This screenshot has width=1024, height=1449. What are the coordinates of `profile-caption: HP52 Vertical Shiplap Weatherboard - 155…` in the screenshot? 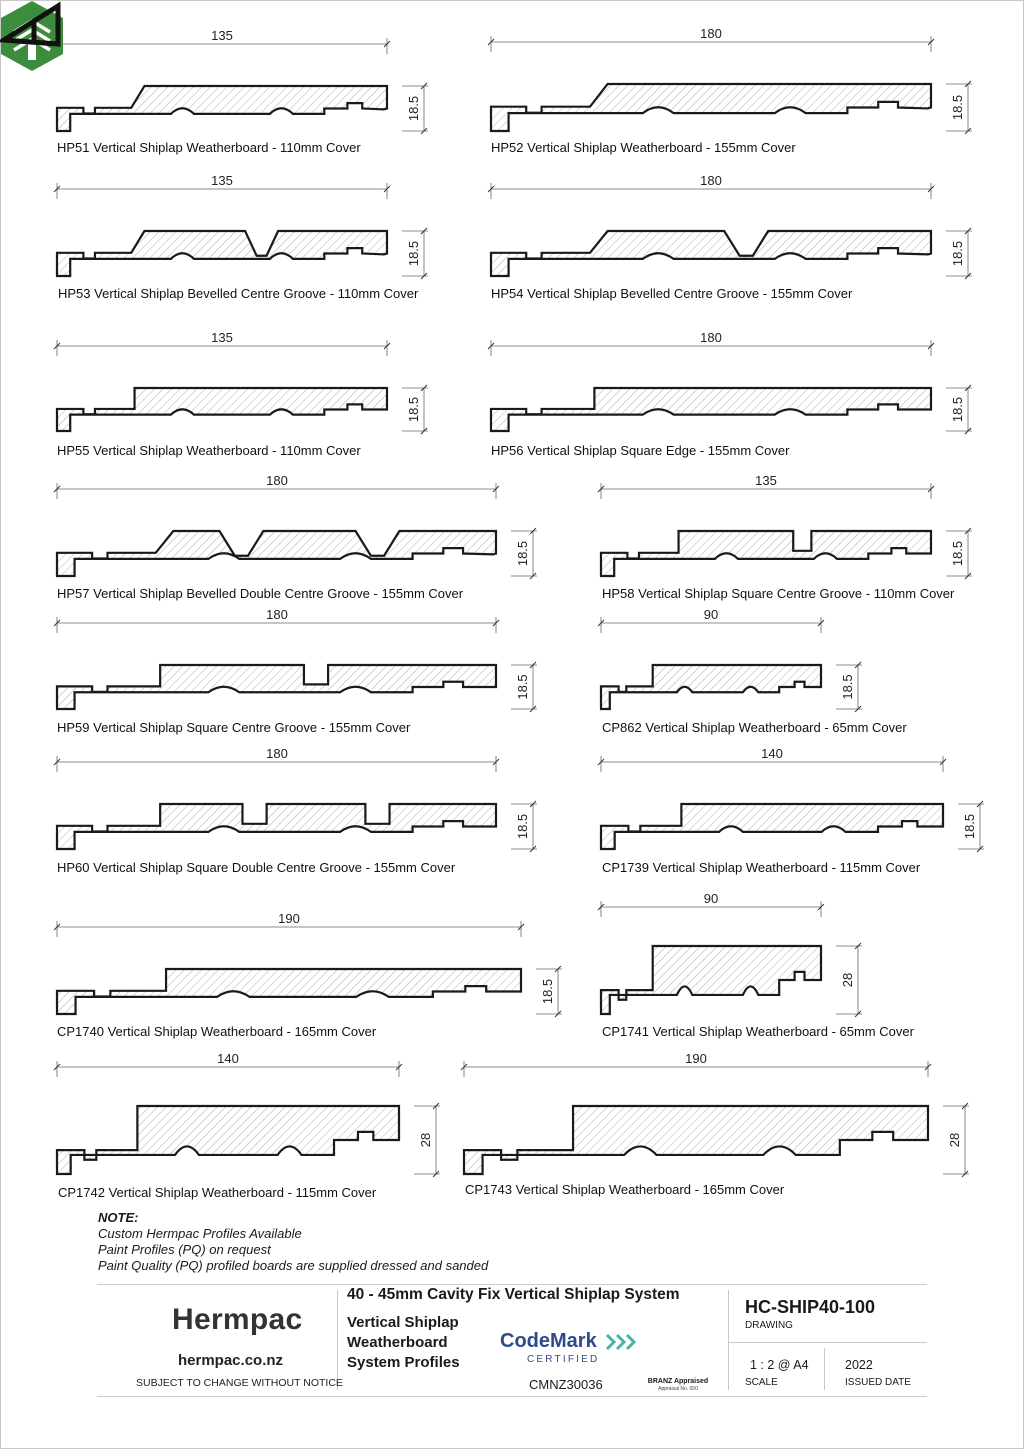 It's located at (643, 147).